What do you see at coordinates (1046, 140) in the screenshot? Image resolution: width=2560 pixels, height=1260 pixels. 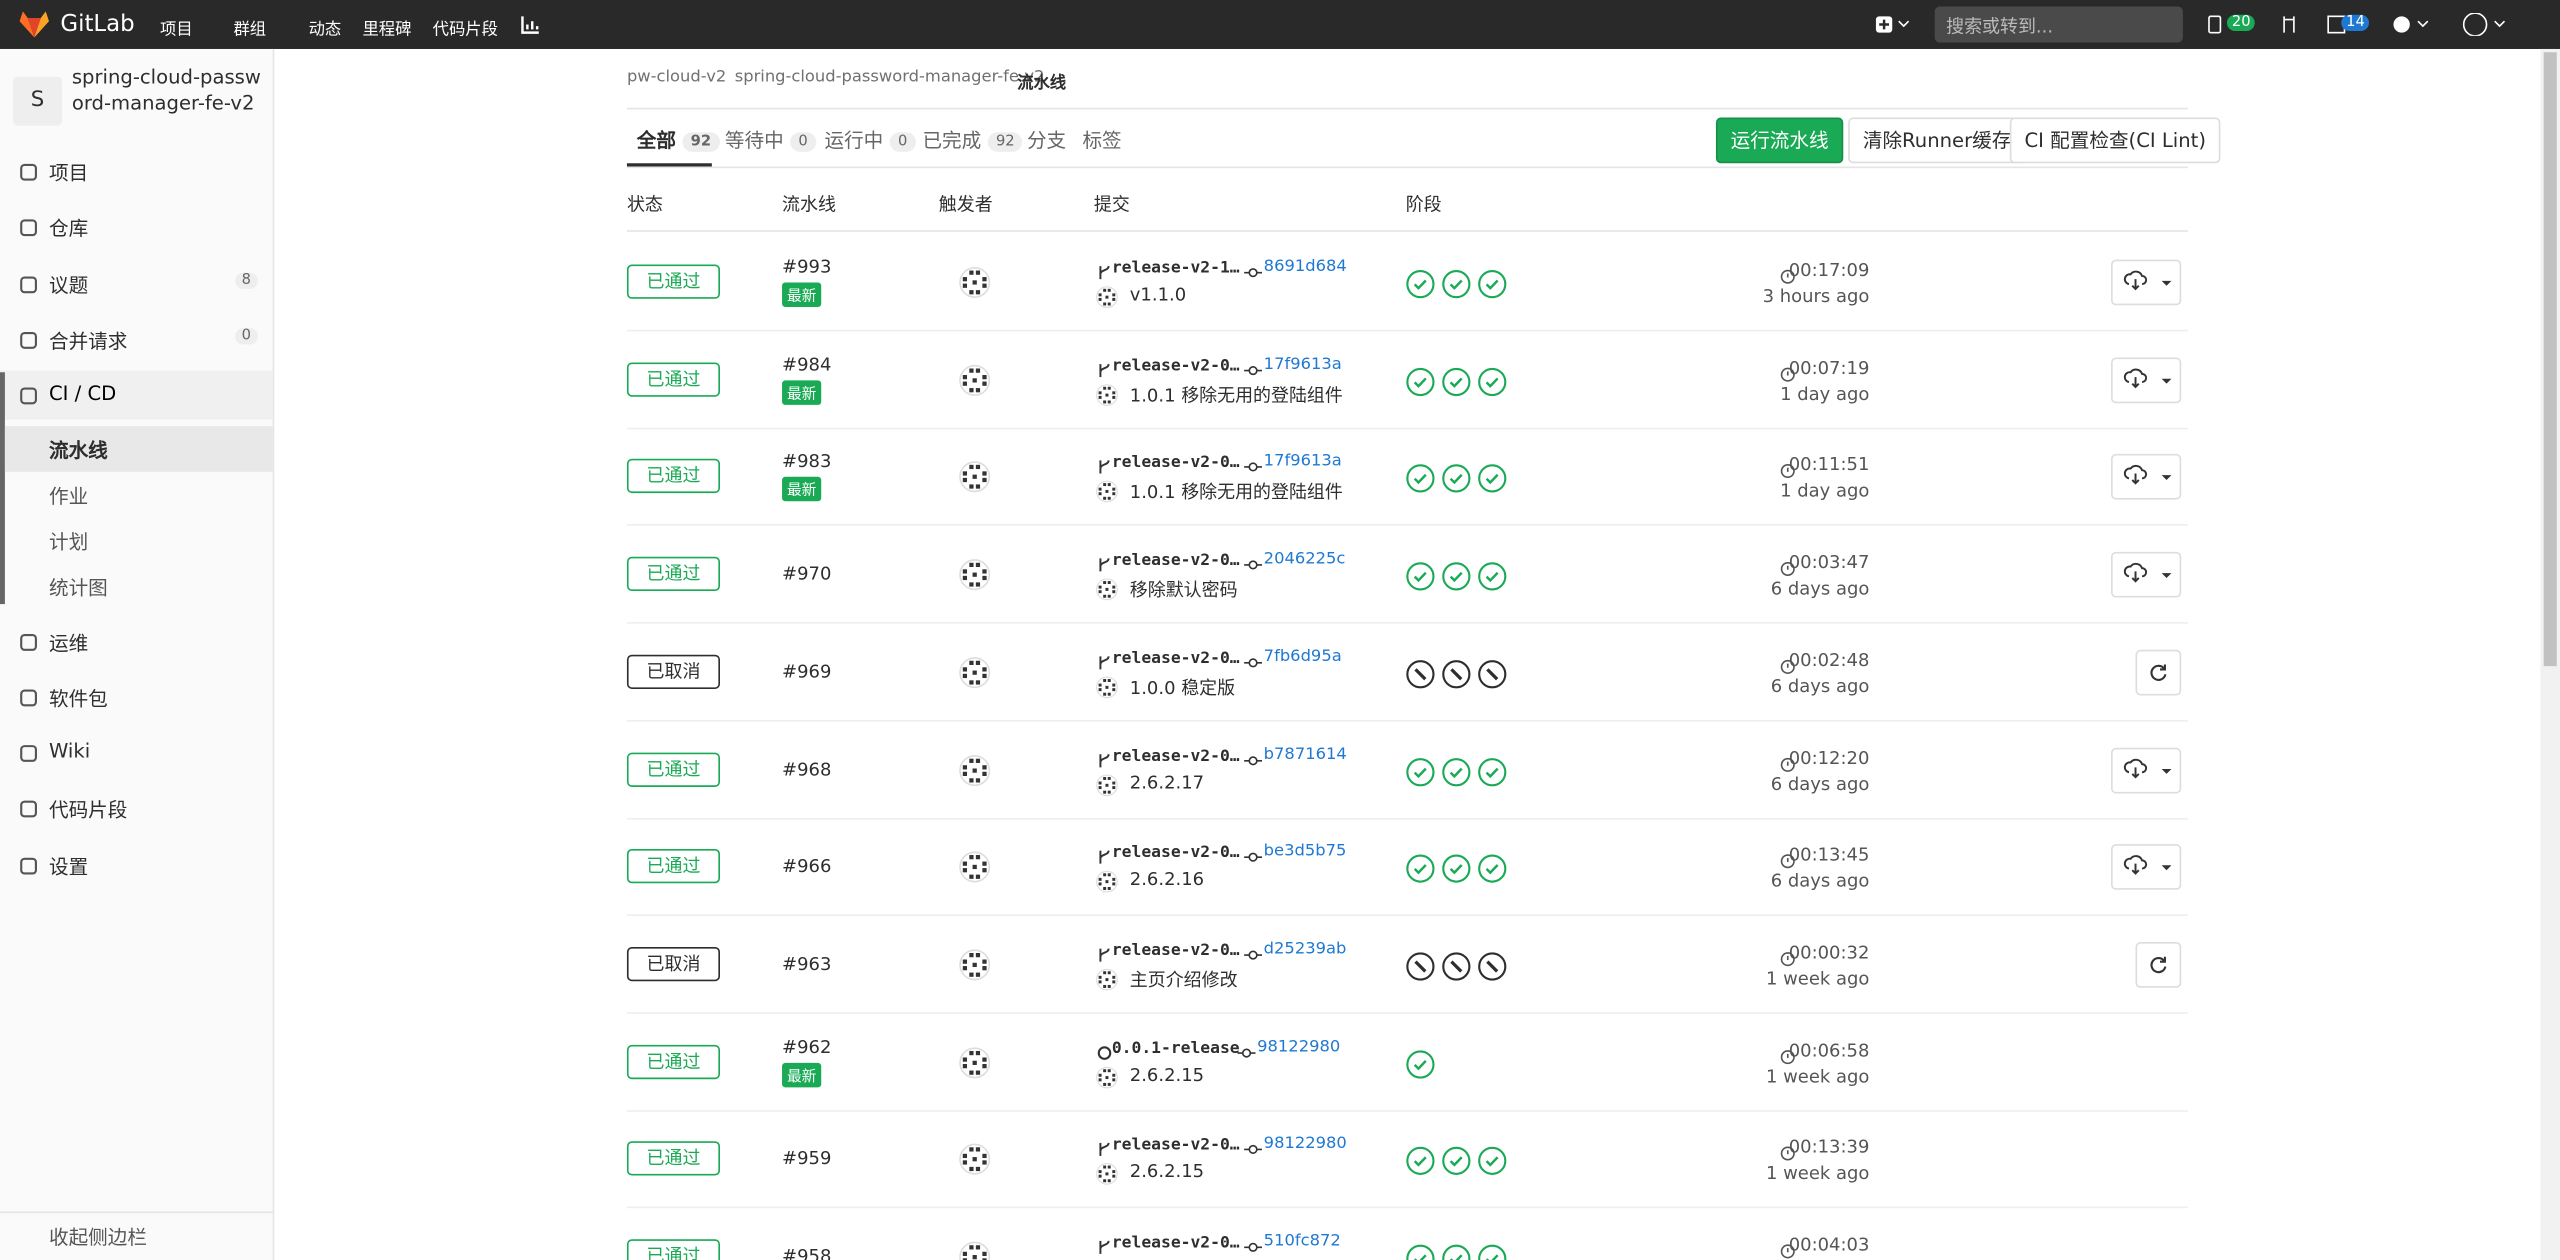 I see `tab: 分支` at bounding box center [1046, 140].